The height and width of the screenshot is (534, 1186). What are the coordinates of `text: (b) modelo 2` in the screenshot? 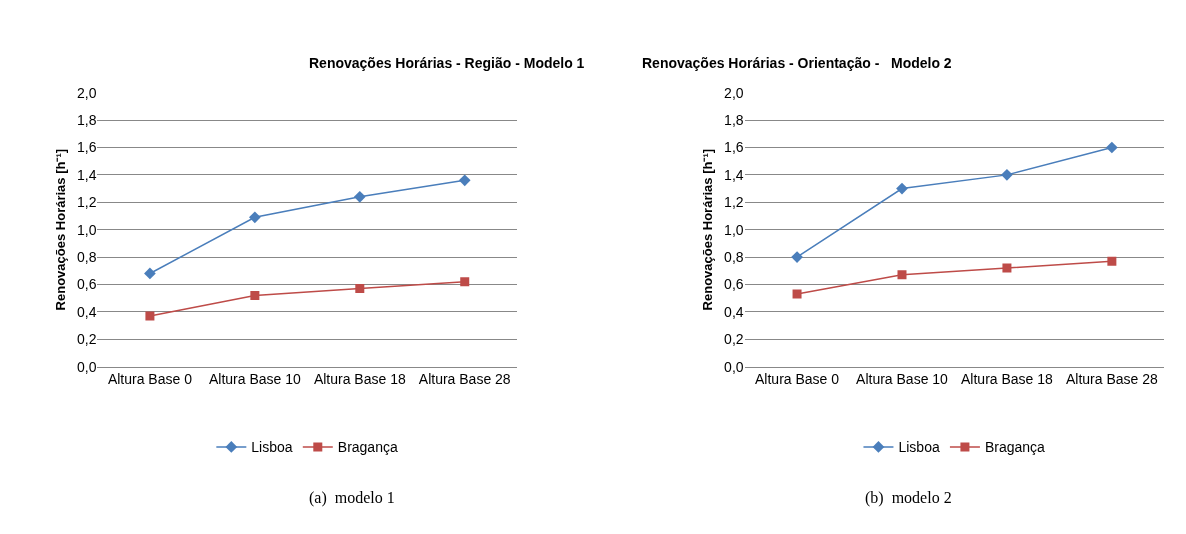 It's located at (908, 498).